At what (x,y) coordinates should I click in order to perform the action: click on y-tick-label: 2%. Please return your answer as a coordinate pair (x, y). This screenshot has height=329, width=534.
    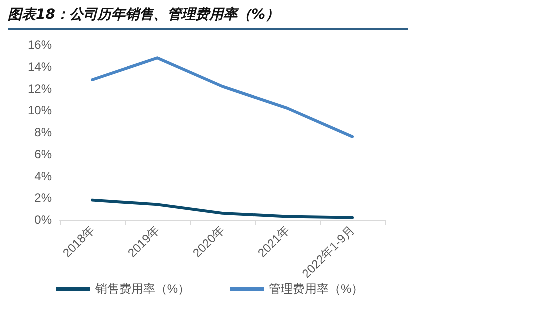
    Looking at the image, I should click on (43, 198).